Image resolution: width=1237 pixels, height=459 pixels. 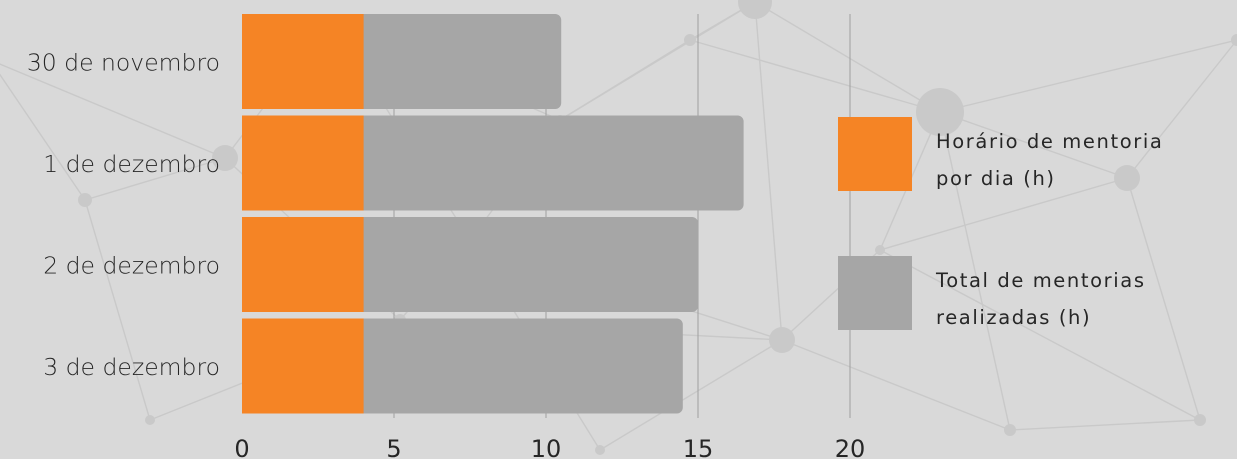 What do you see at coordinates (698, 447) in the screenshot?
I see `x-tick-label-15: 15` at bounding box center [698, 447].